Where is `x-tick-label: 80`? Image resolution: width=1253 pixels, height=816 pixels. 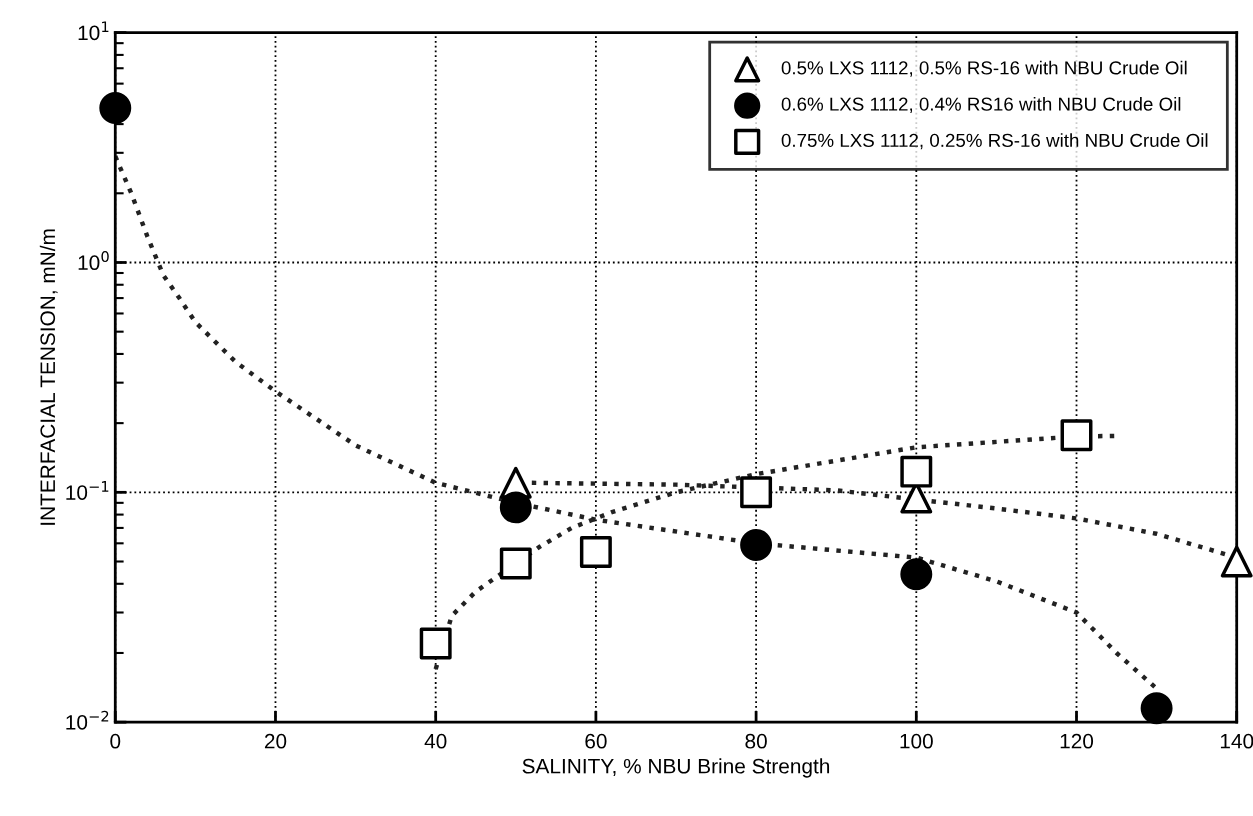
x-tick-label: 80 is located at coordinates (756, 741).